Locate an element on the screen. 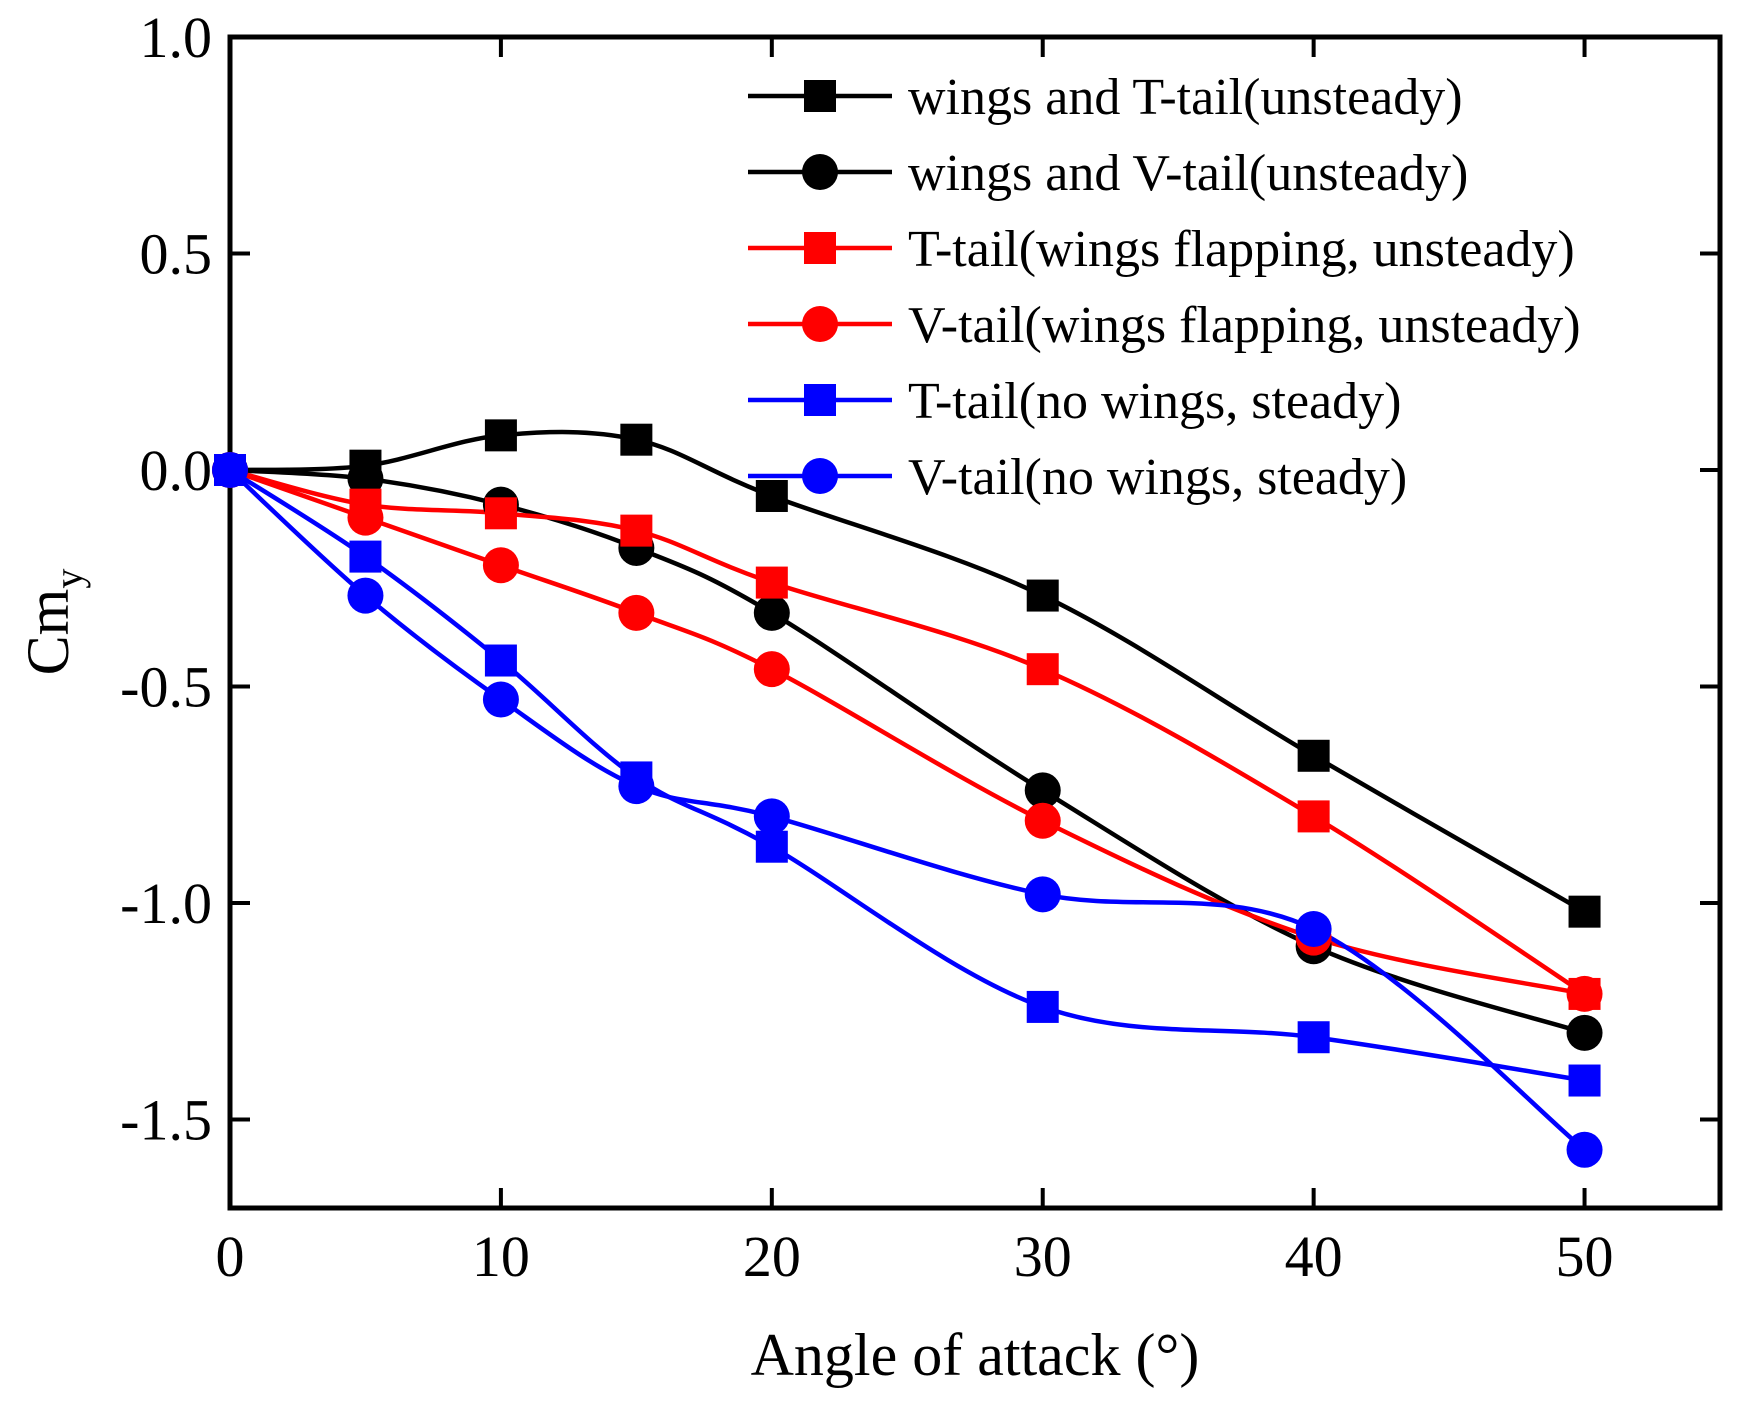 The width and height of the screenshot is (1744, 1404). x-tick-label: 50 is located at coordinates (1585, 1256).